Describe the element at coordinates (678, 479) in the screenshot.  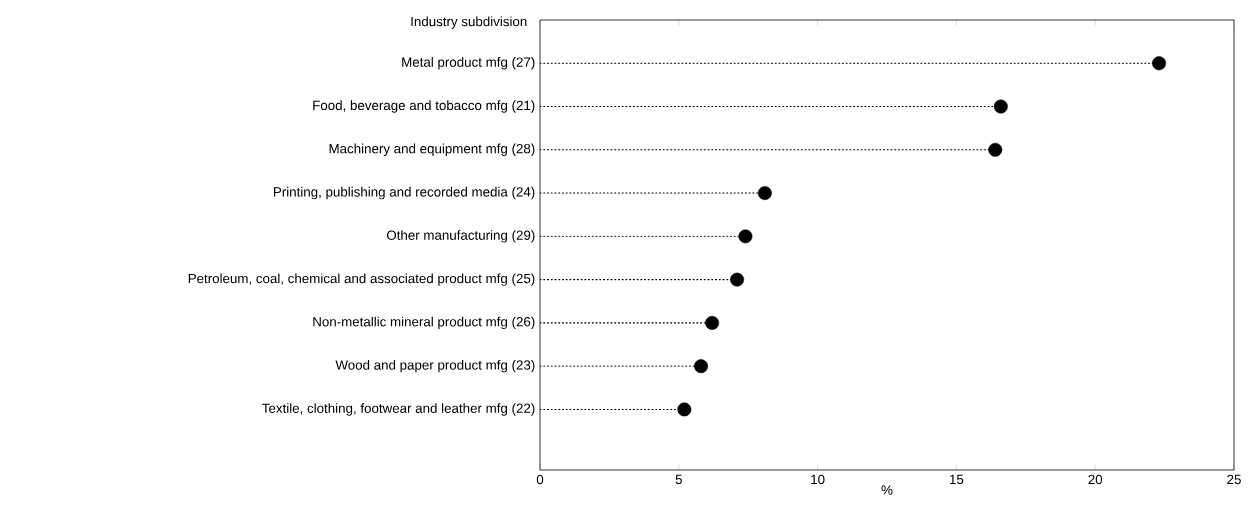
I see `x-tick-label: 5` at that location.